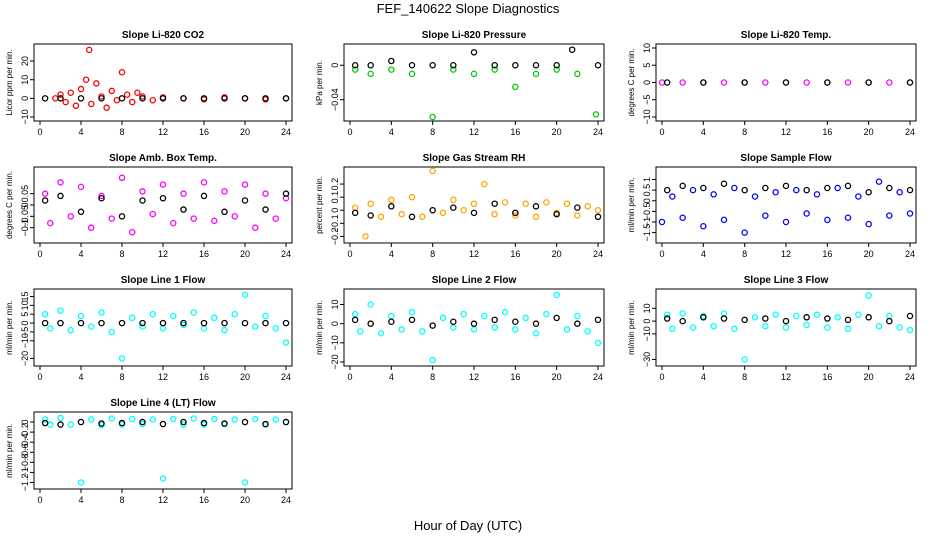  I want to click on plot-frame, so click(786, 82).